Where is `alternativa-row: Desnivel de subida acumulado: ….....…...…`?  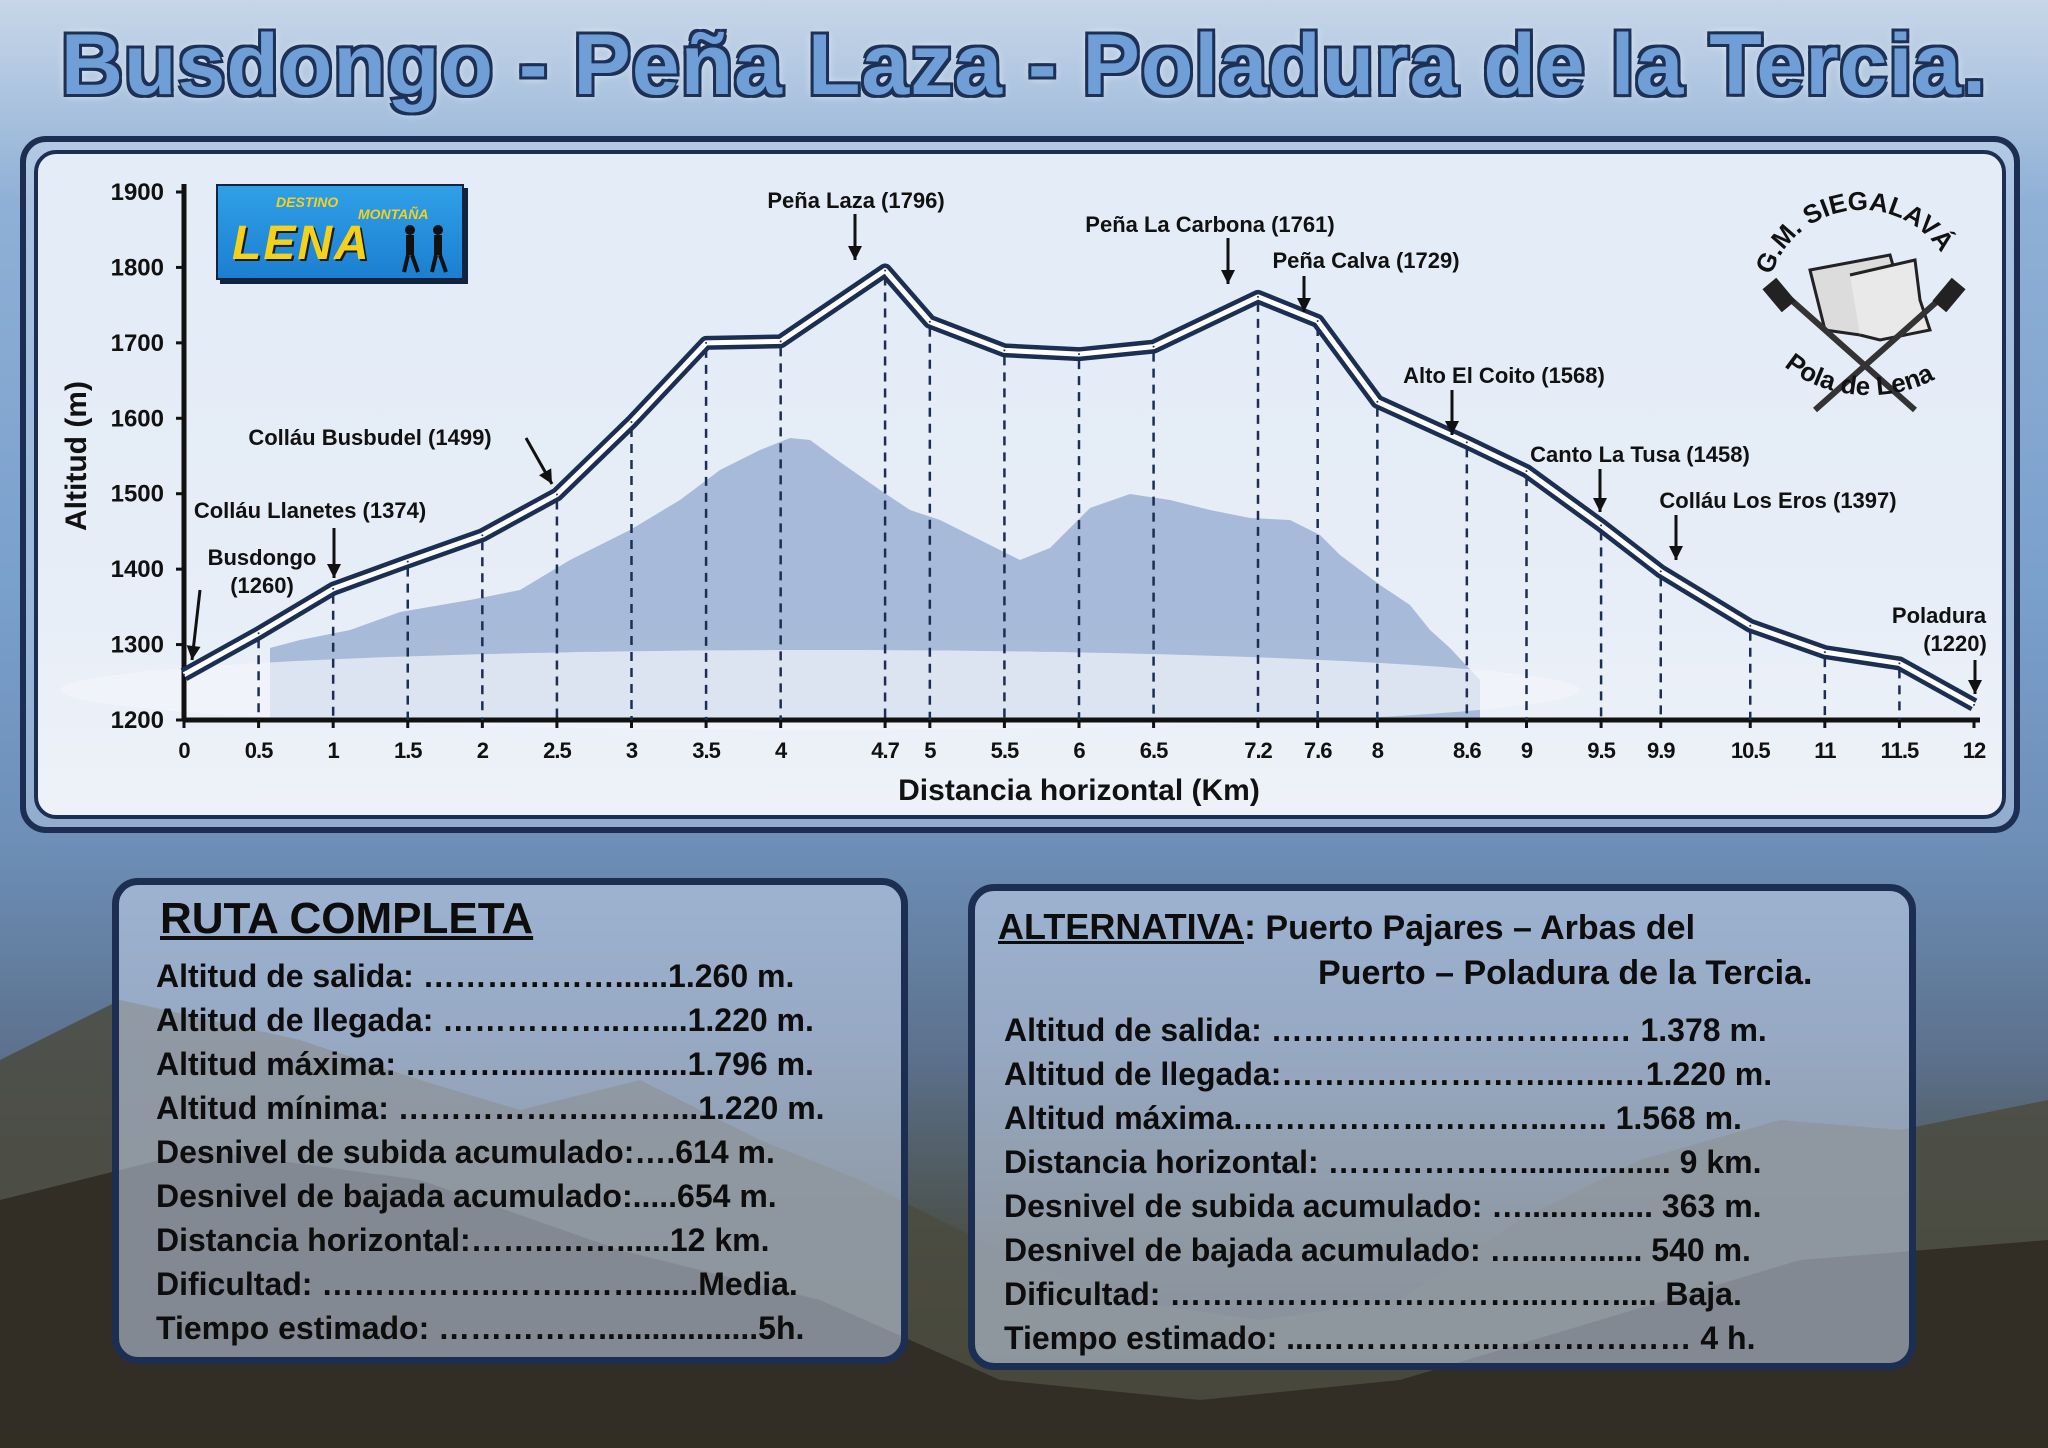 alternativa-row: Desnivel de subida acumulado: ….....…...… is located at coordinates (1383, 1206).